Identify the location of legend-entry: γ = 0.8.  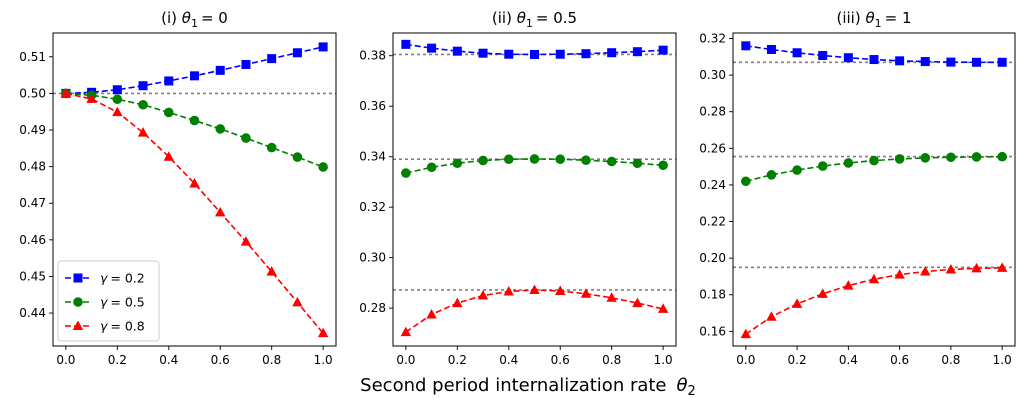
(105, 326).